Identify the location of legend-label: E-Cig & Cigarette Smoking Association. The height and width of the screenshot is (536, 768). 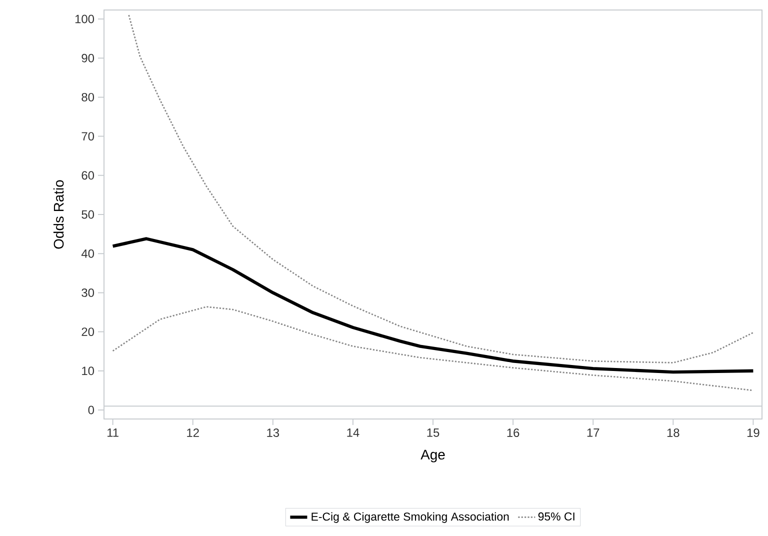
(410, 517).